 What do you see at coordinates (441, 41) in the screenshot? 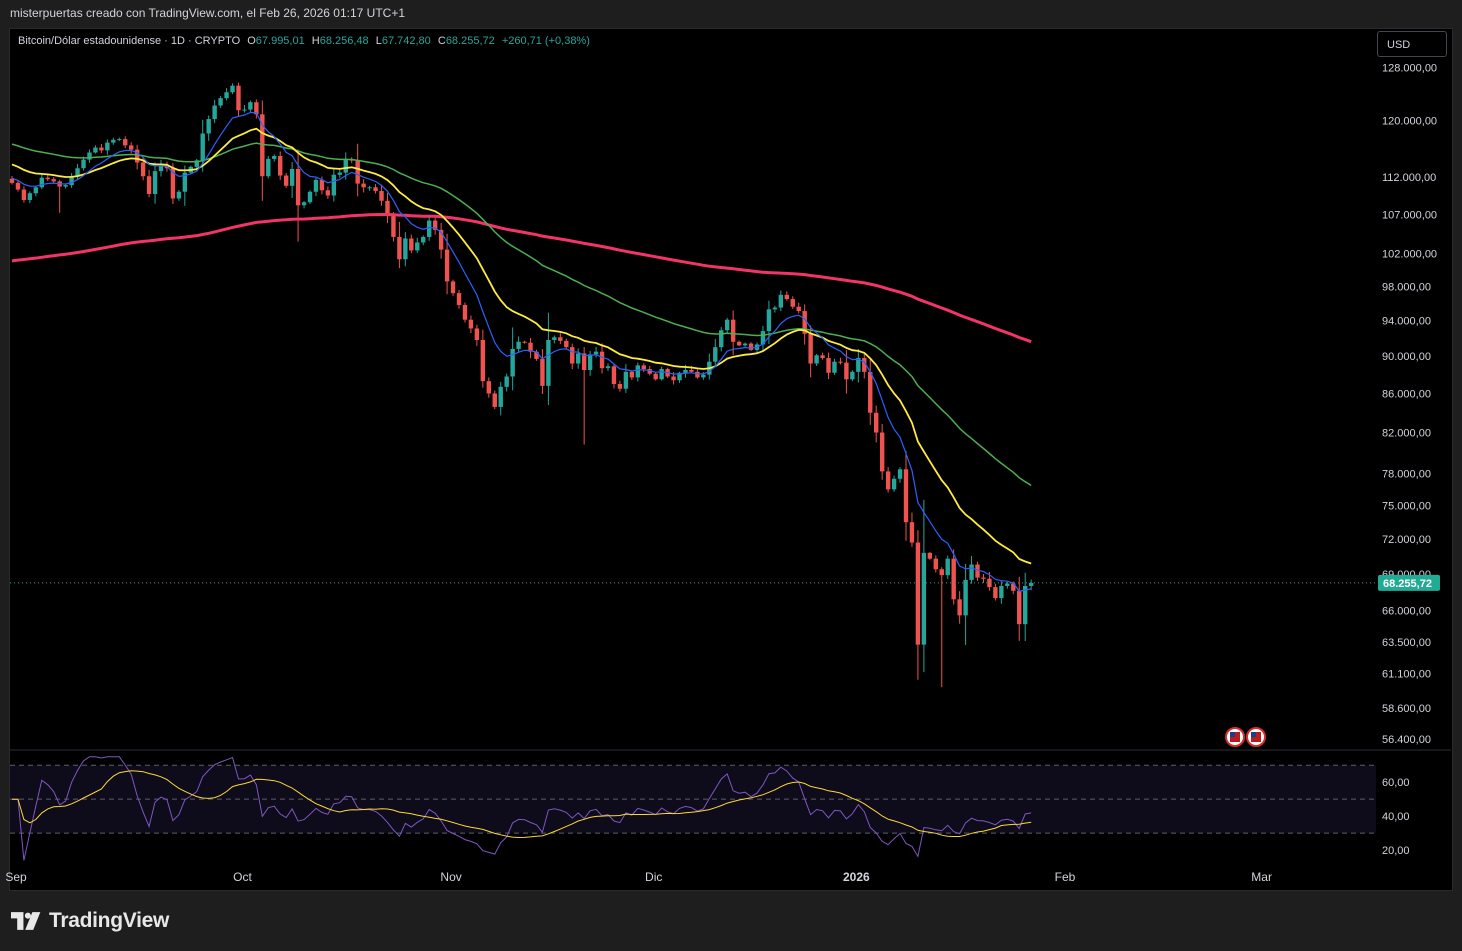
I see `close-label: C` at bounding box center [441, 41].